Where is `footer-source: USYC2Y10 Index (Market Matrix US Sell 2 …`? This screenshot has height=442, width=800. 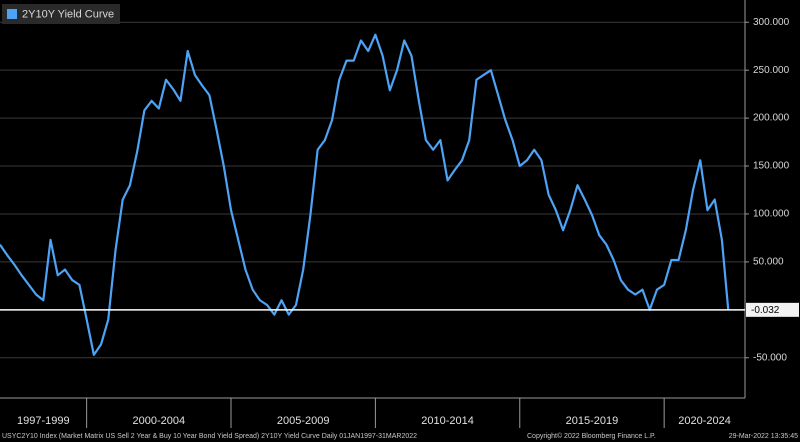
footer-source: USYC2Y10 Index (Market Matrix US Sell 2 … is located at coordinates (209, 436).